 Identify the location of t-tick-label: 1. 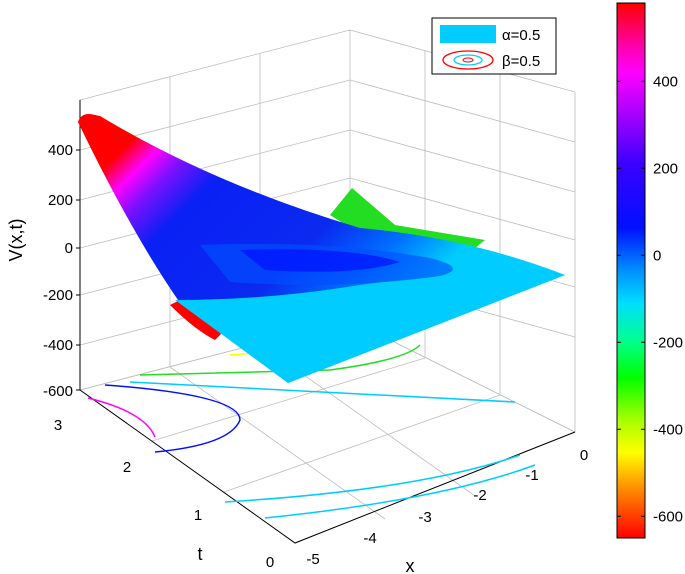
(198, 515).